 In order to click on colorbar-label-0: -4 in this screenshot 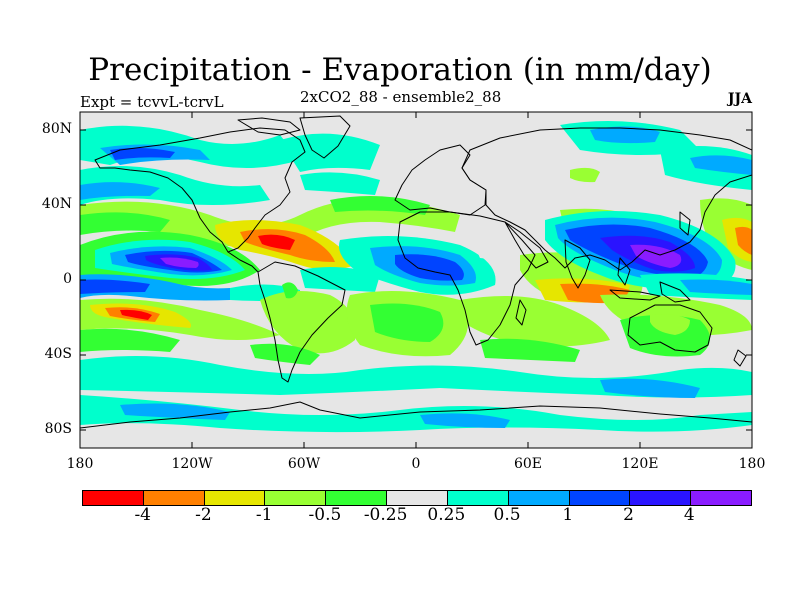, I will do `click(142, 515)`.